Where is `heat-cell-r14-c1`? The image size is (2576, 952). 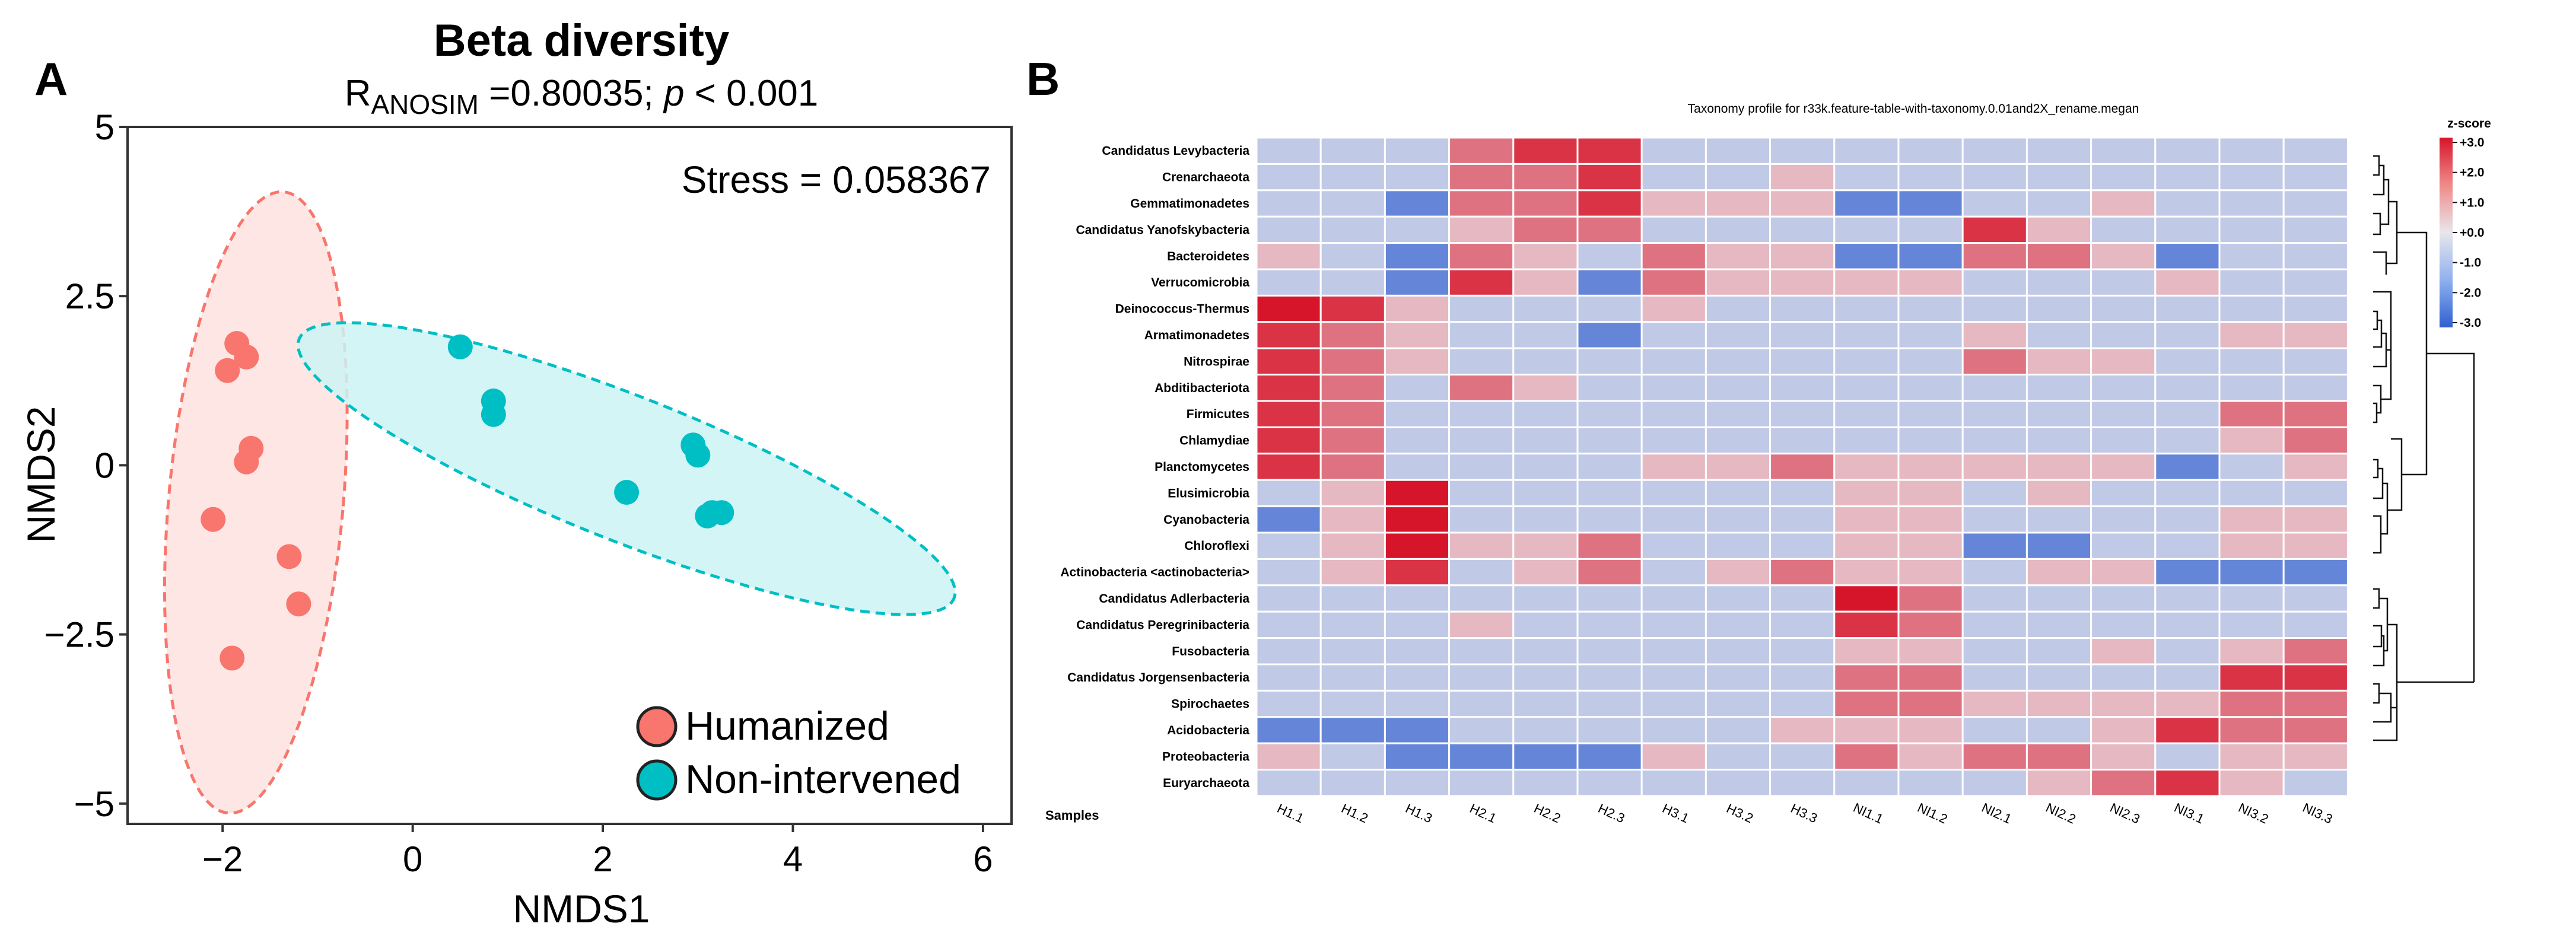 heat-cell-r14-c1 is located at coordinates (1352, 519).